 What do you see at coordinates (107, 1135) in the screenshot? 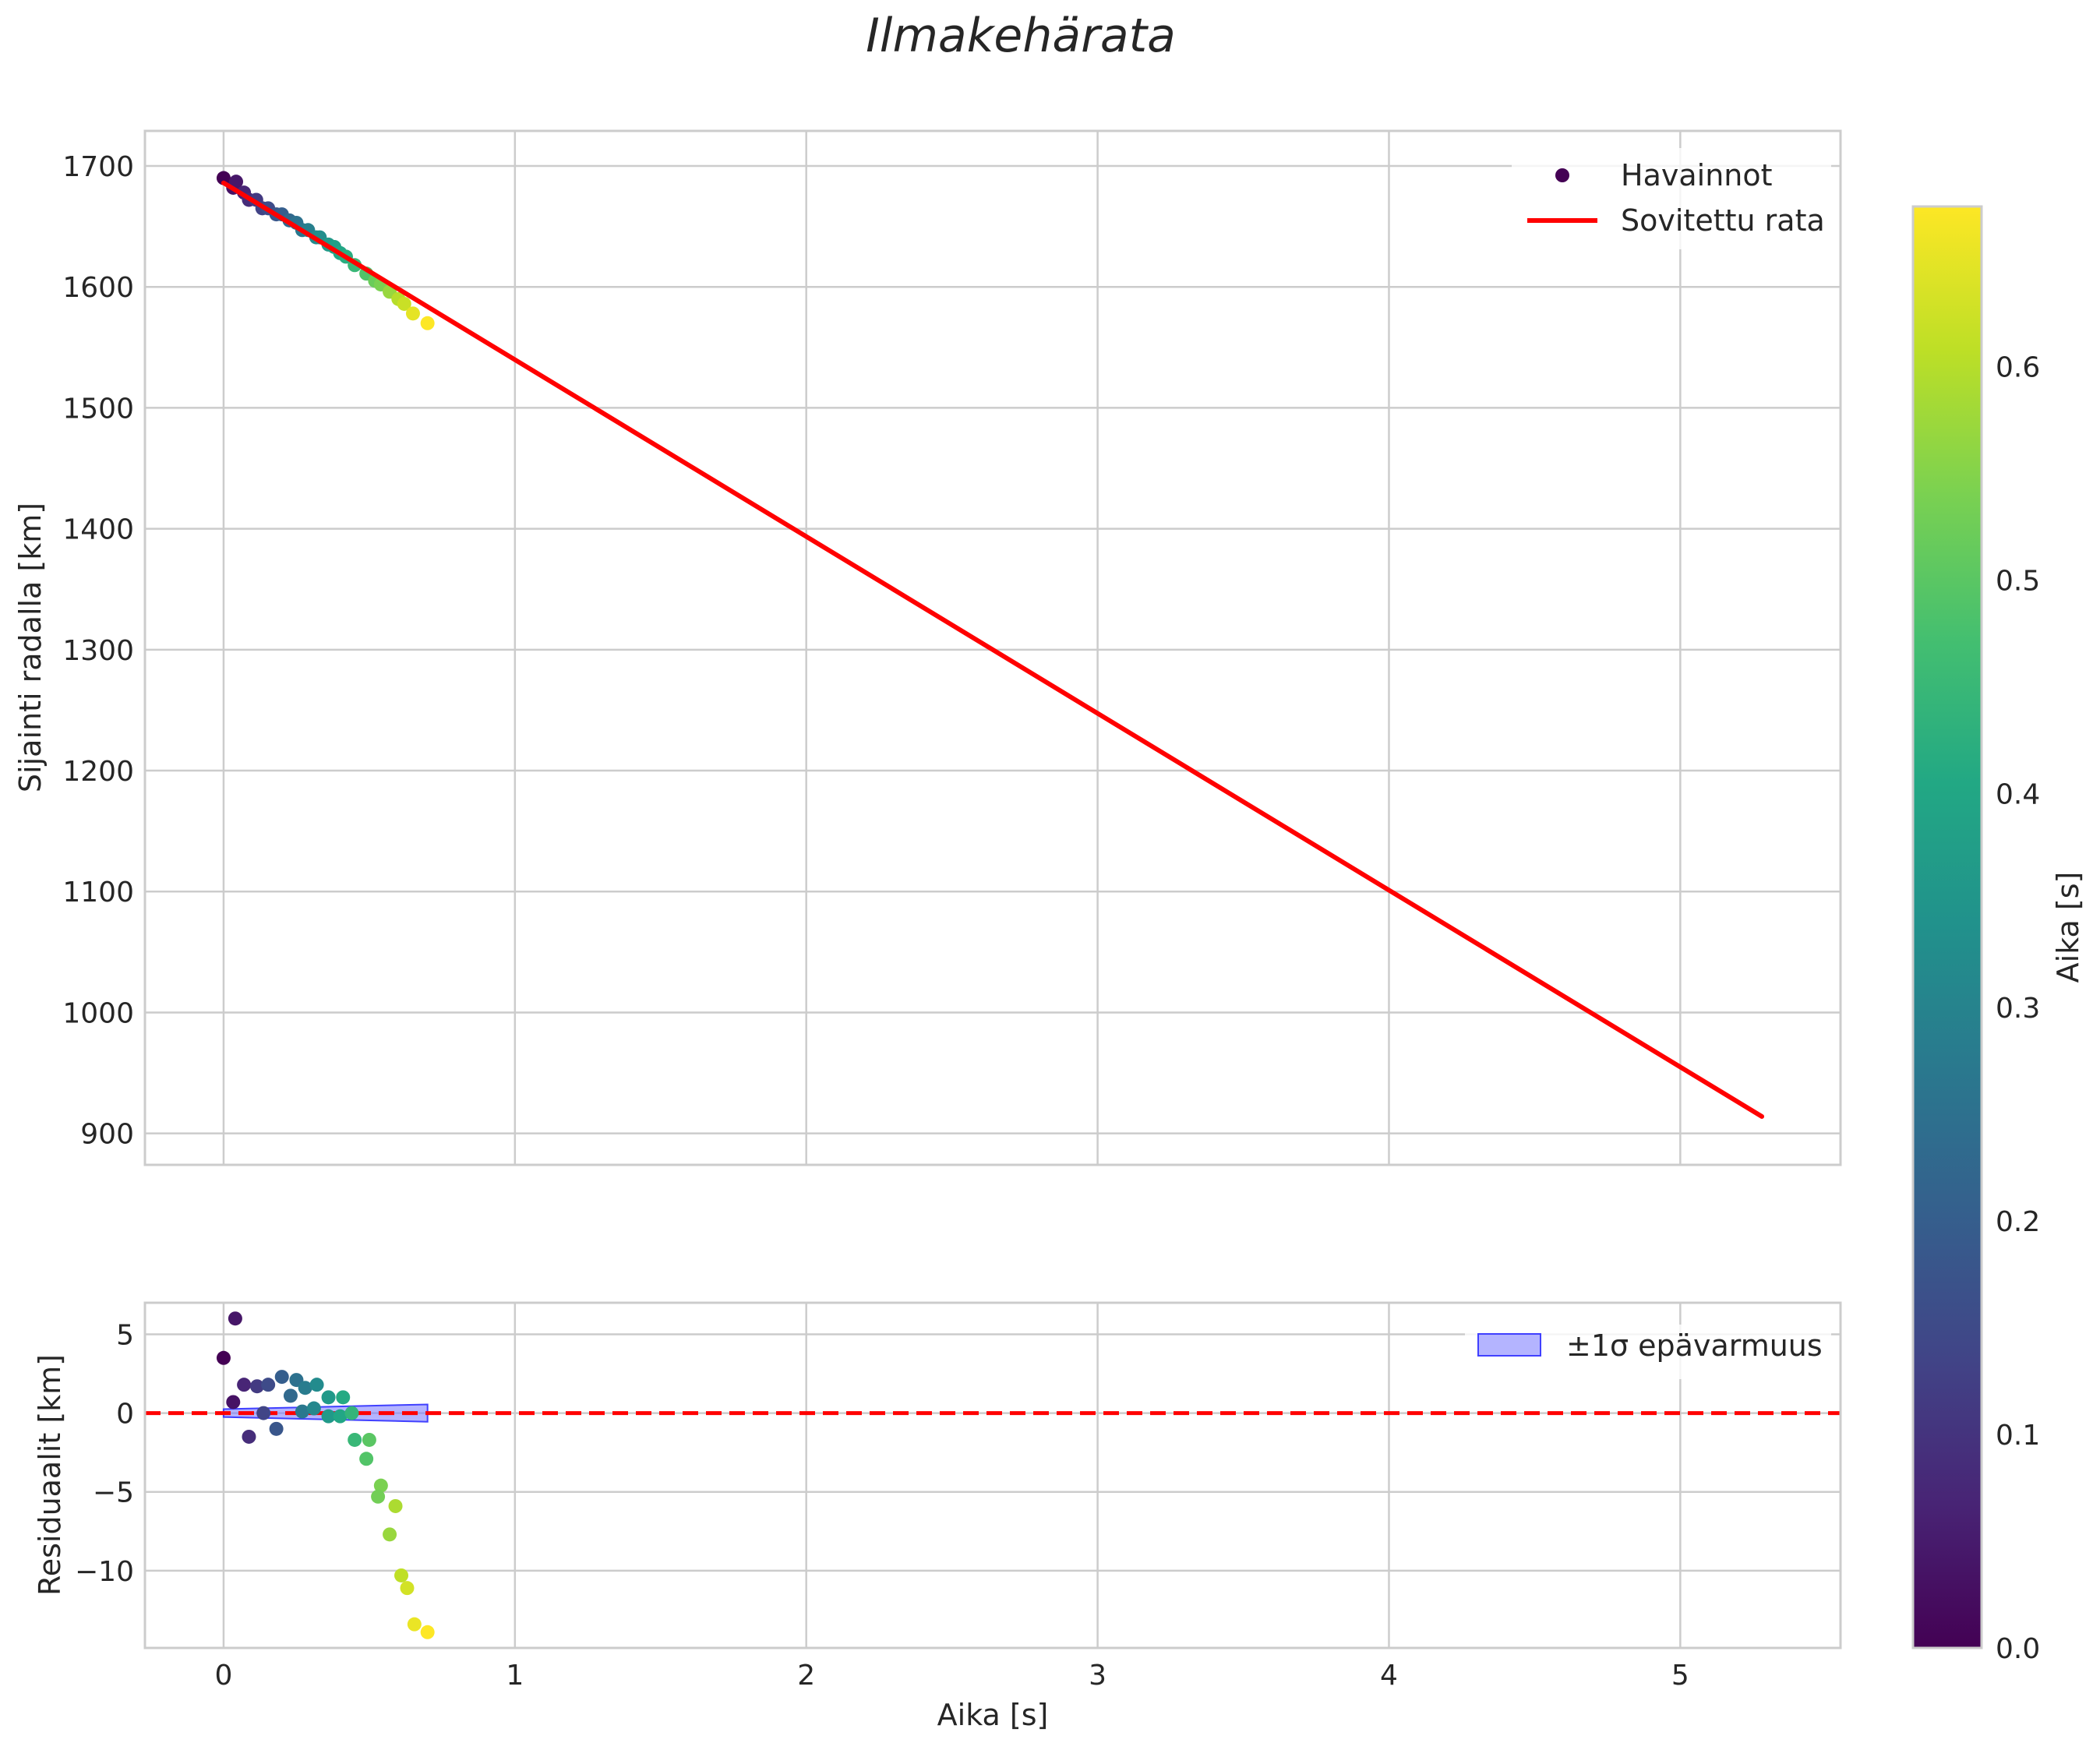
I see `trajectory-y-tick-label: 900` at bounding box center [107, 1135].